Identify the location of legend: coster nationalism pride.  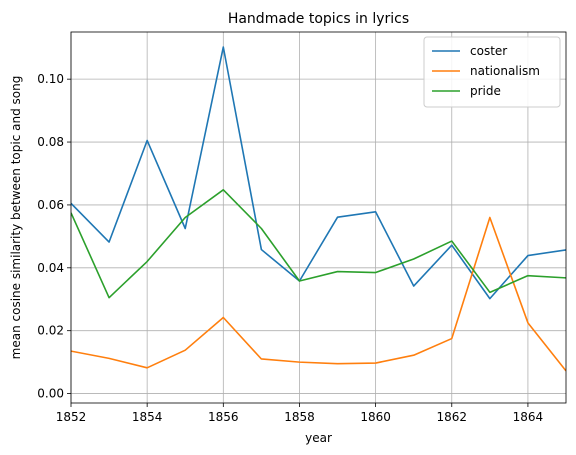
(492, 72).